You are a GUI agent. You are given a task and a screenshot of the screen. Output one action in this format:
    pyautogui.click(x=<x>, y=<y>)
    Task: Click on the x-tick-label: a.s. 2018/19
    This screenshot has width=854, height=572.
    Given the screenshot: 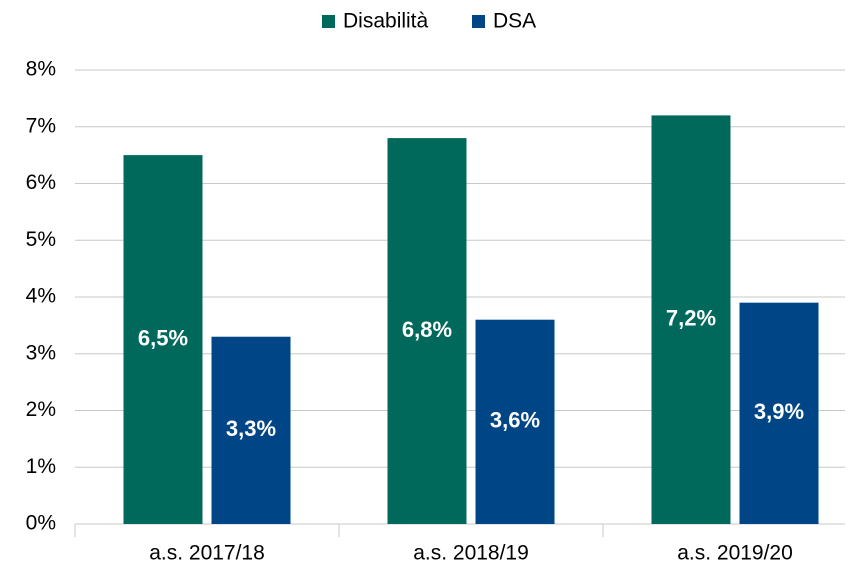 What is the action you would take?
    pyautogui.click(x=471, y=553)
    